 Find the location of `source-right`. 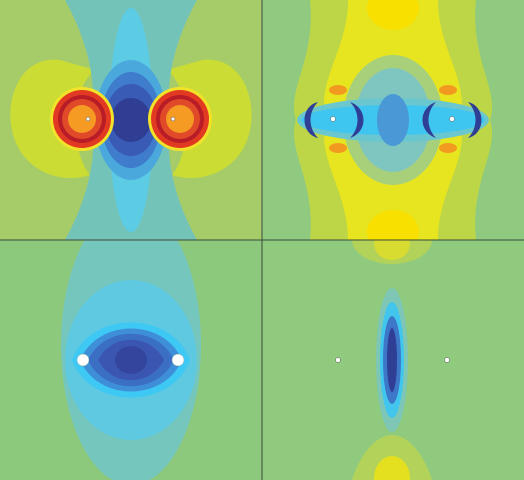

source-right is located at coordinates (180, 119).